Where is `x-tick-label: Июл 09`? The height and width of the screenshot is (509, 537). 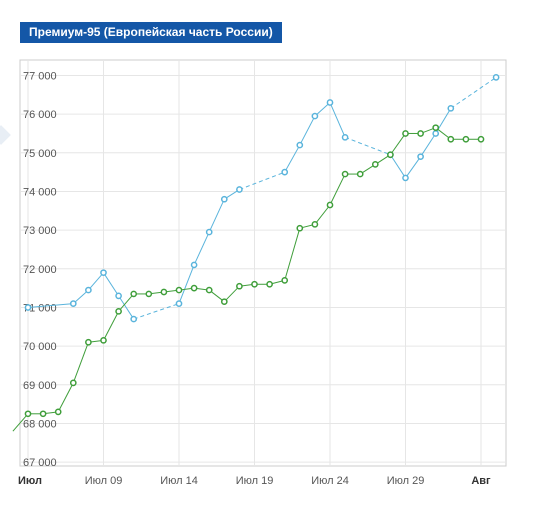
x-tick-label: Июл 09 is located at coordinates (104, 481).